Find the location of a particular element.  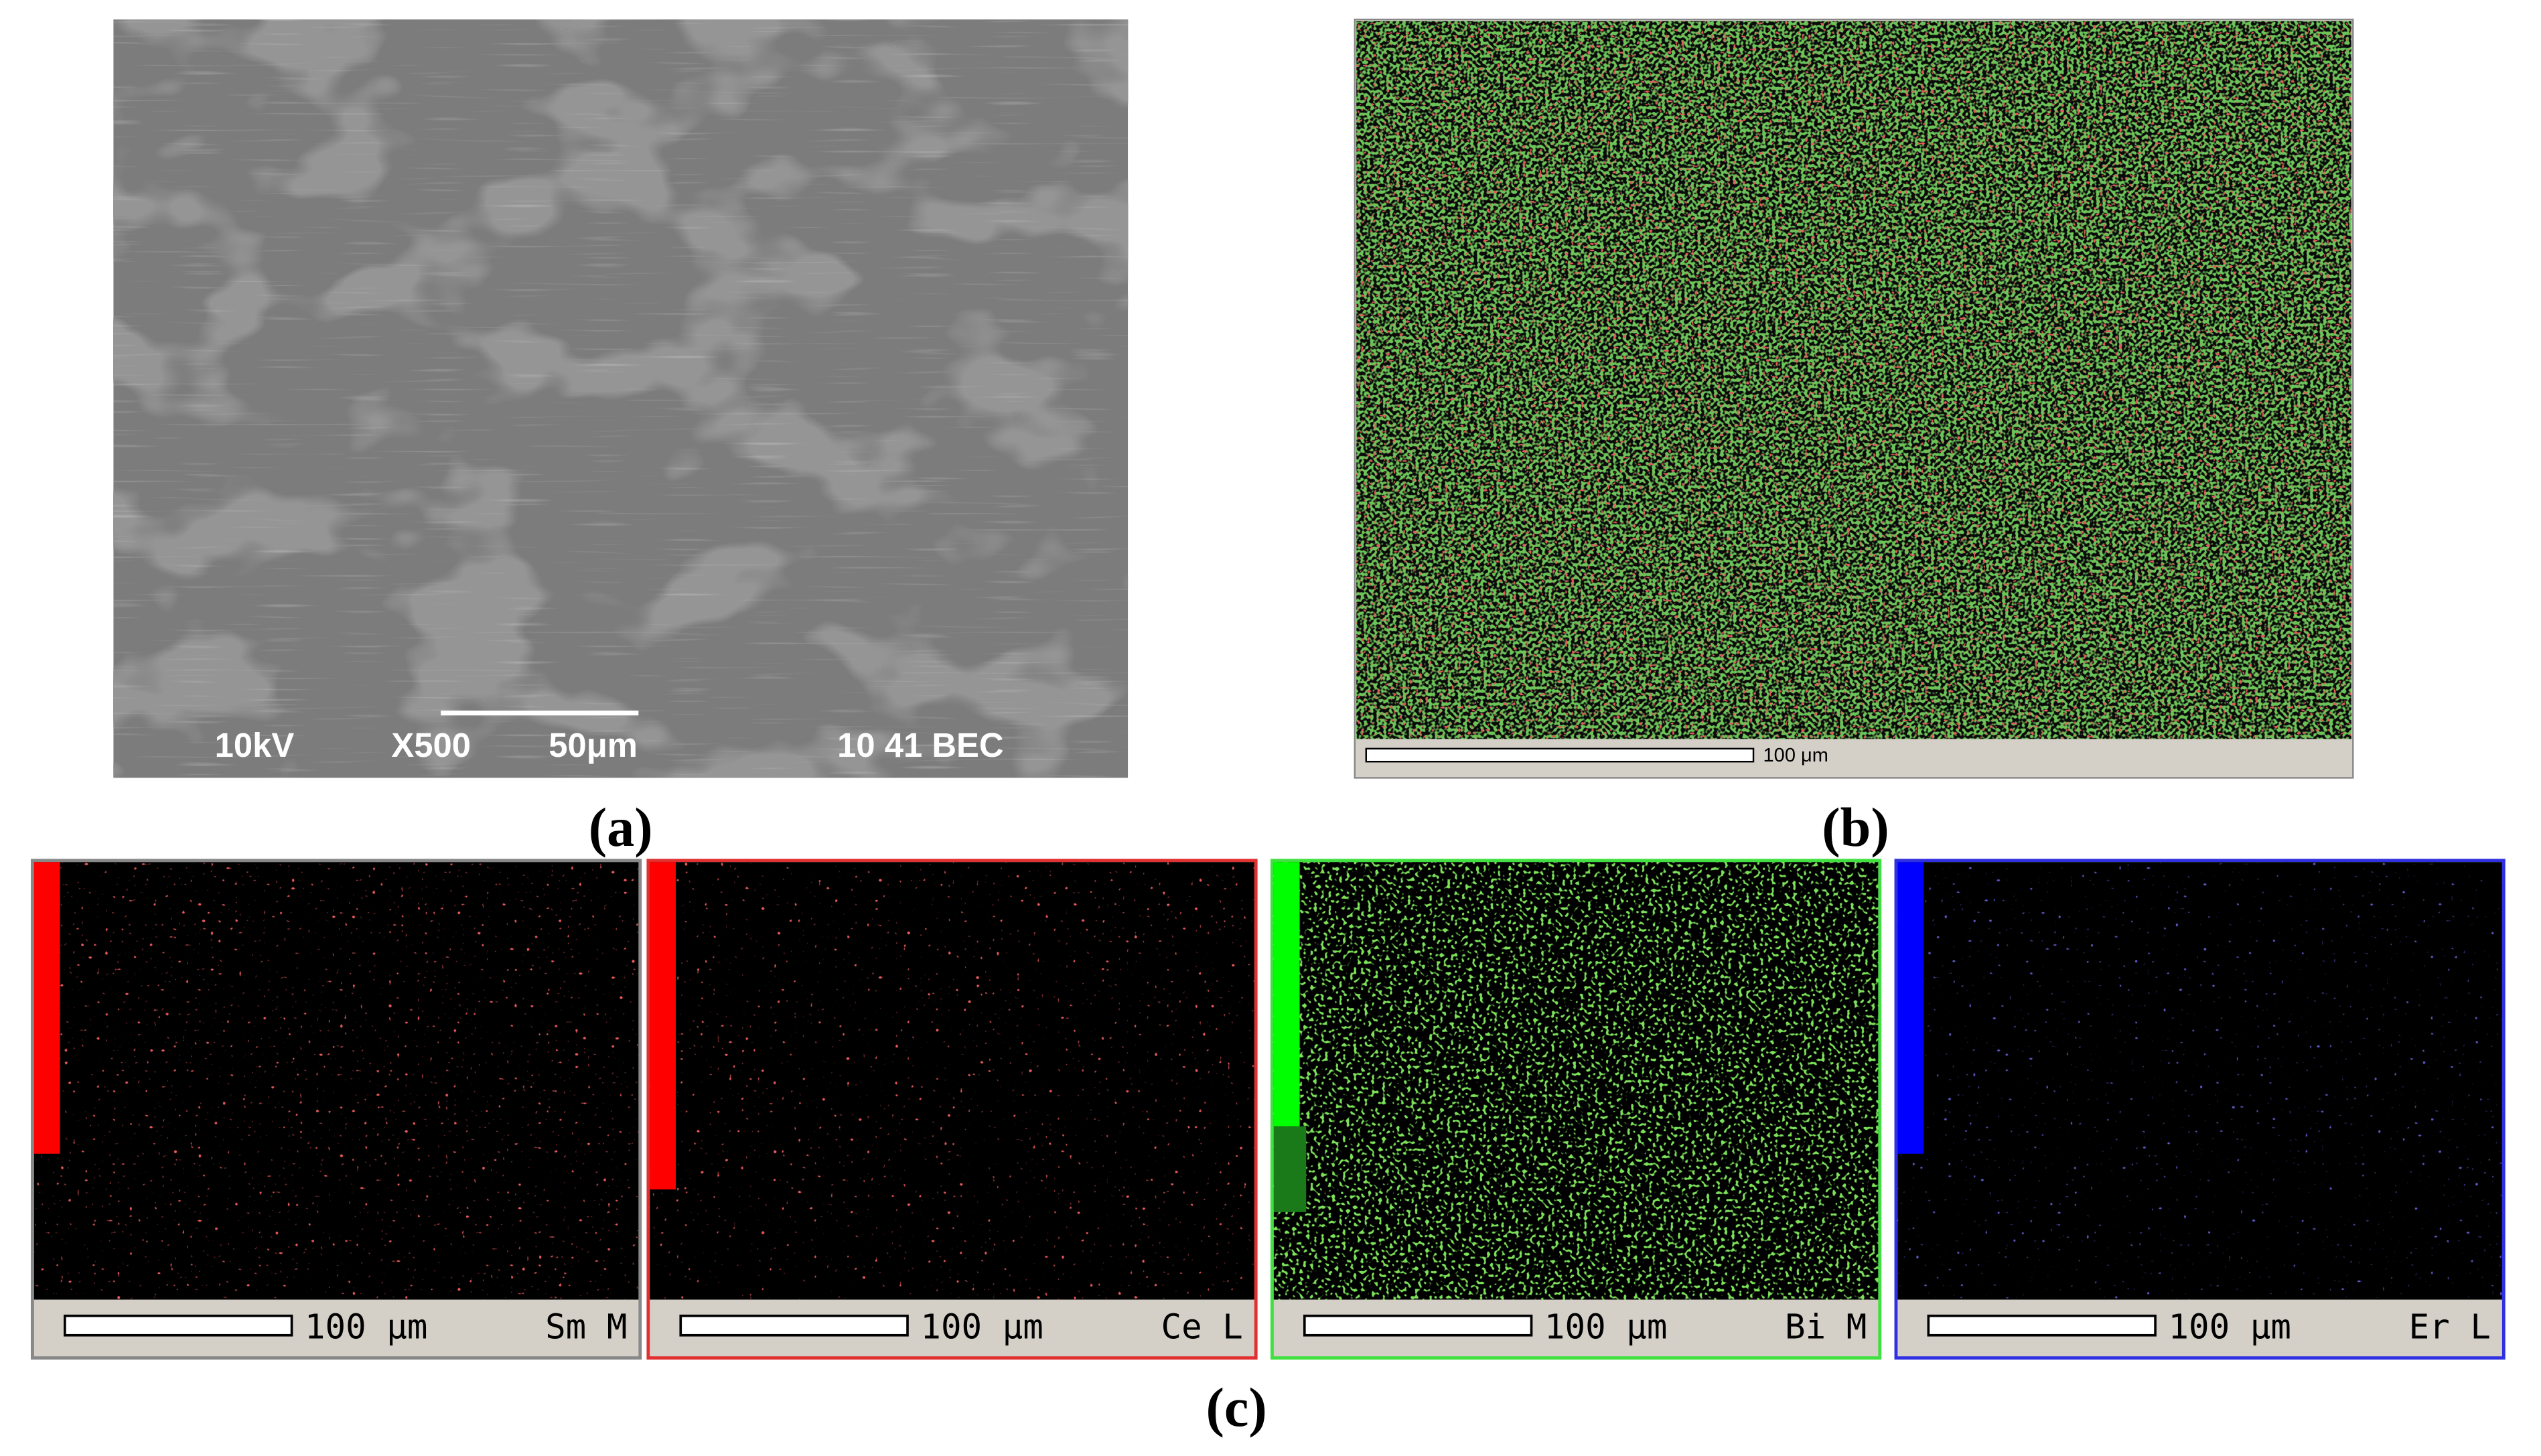

element-map: 100 μm Bi M is located at coordinates (1576, 1109).